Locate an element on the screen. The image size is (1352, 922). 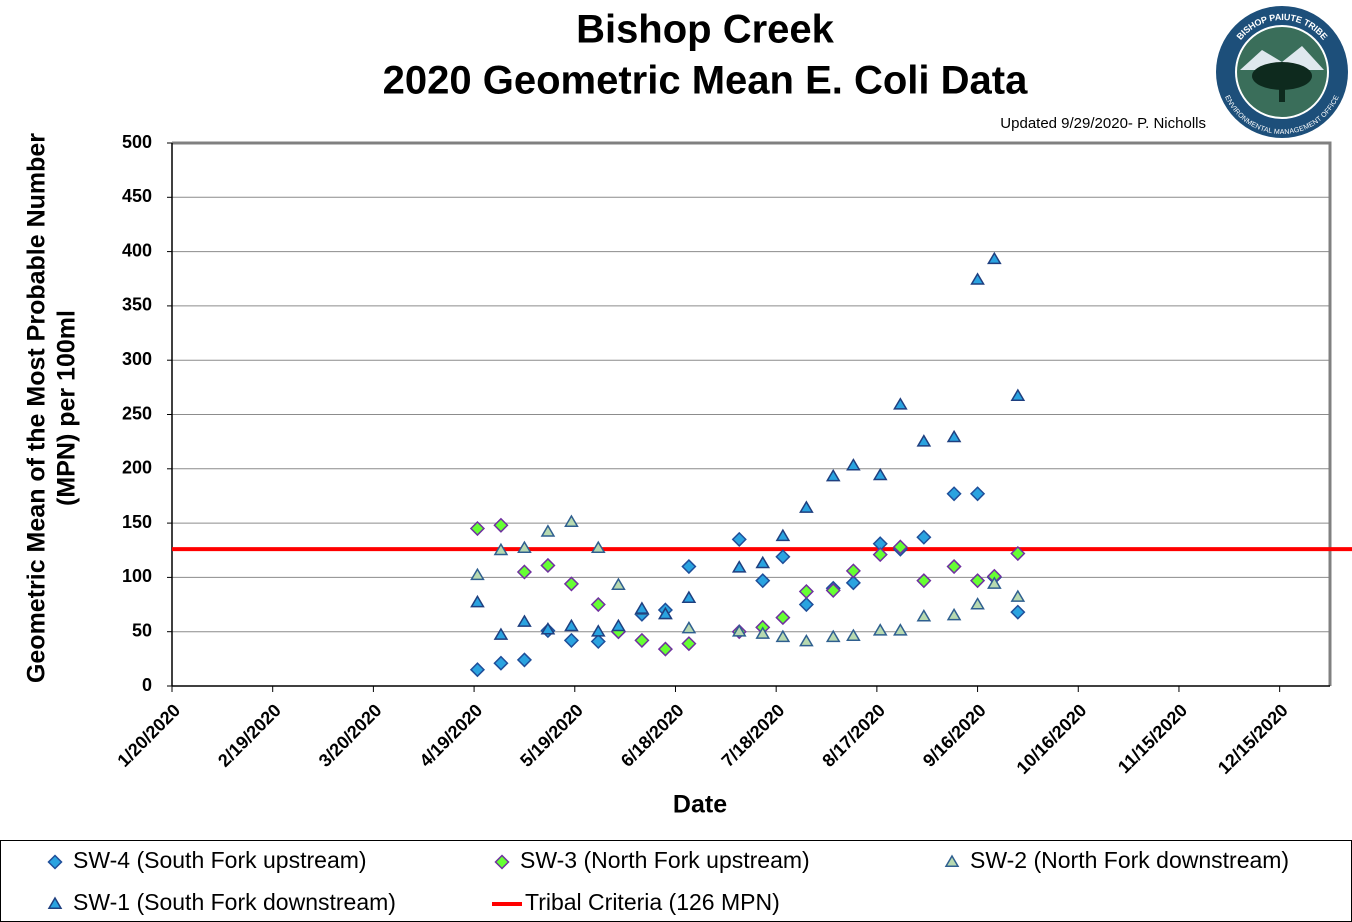
series is located at coordinates (747, 587).